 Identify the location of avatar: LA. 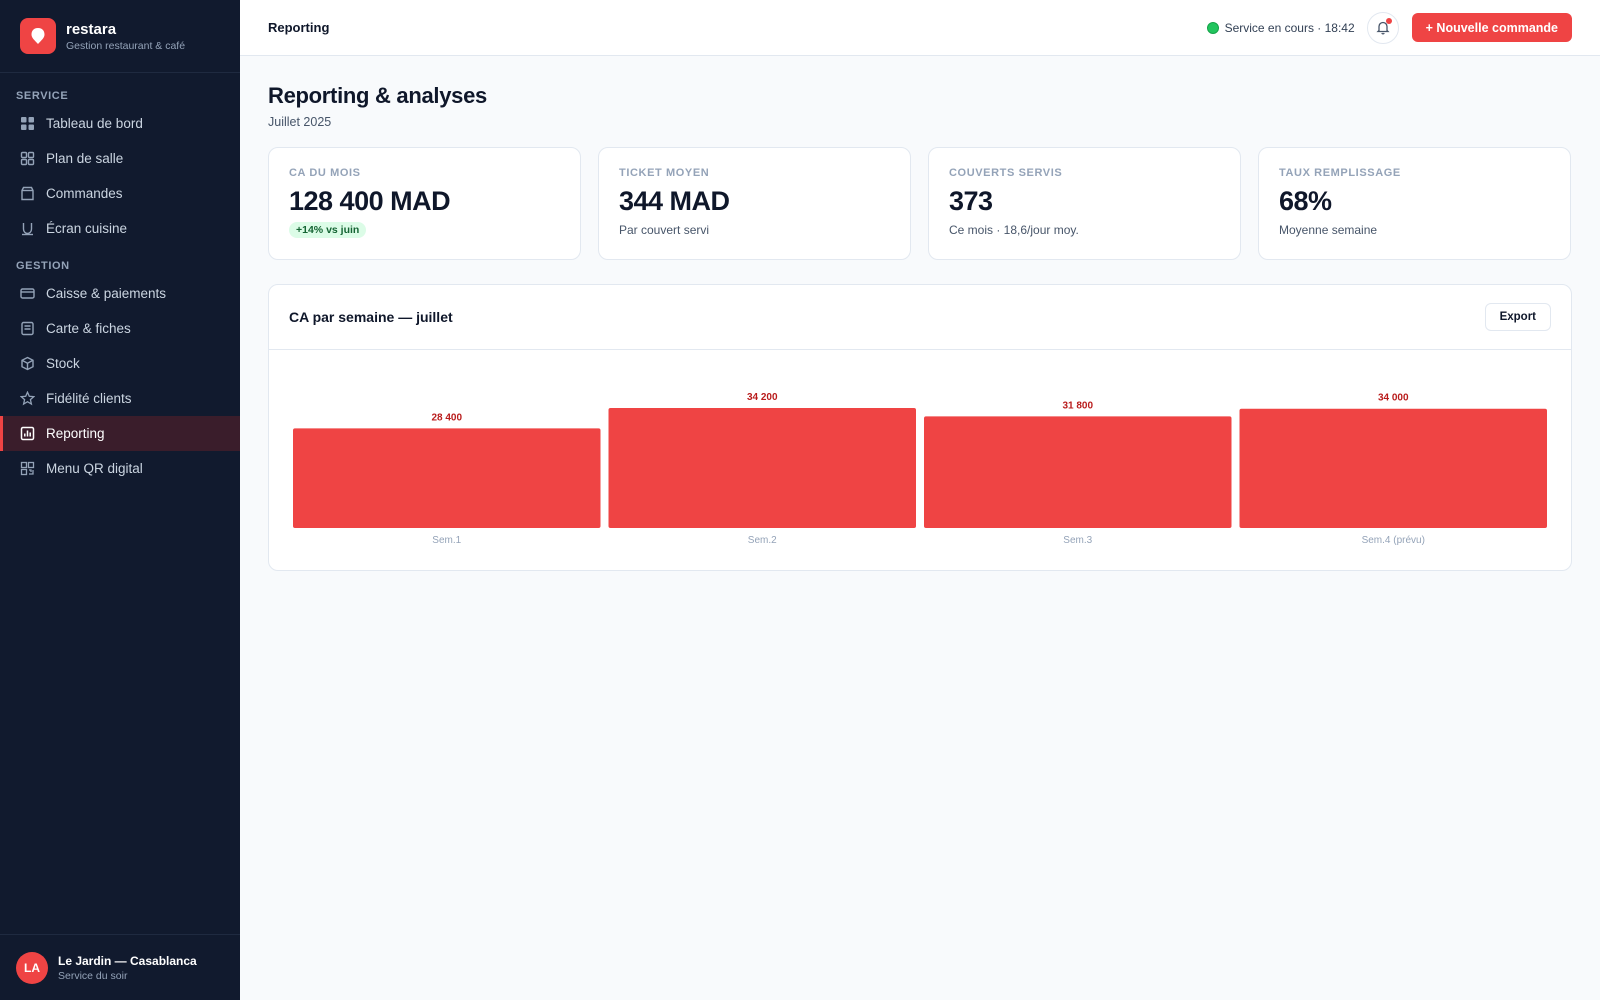
(32, 967).